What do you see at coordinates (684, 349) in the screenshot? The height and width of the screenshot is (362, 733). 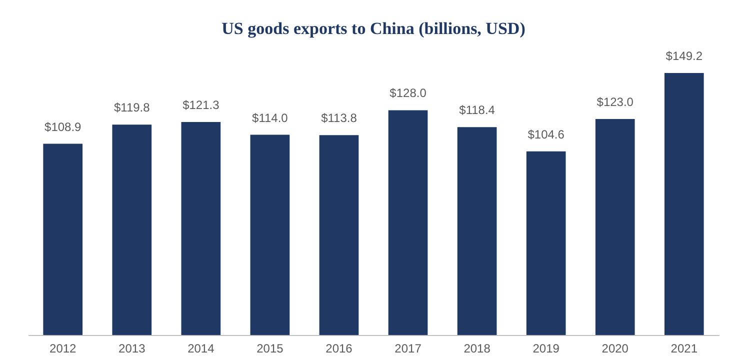 I see `x-tick-label: 2021` at bounding box center [684, 349].